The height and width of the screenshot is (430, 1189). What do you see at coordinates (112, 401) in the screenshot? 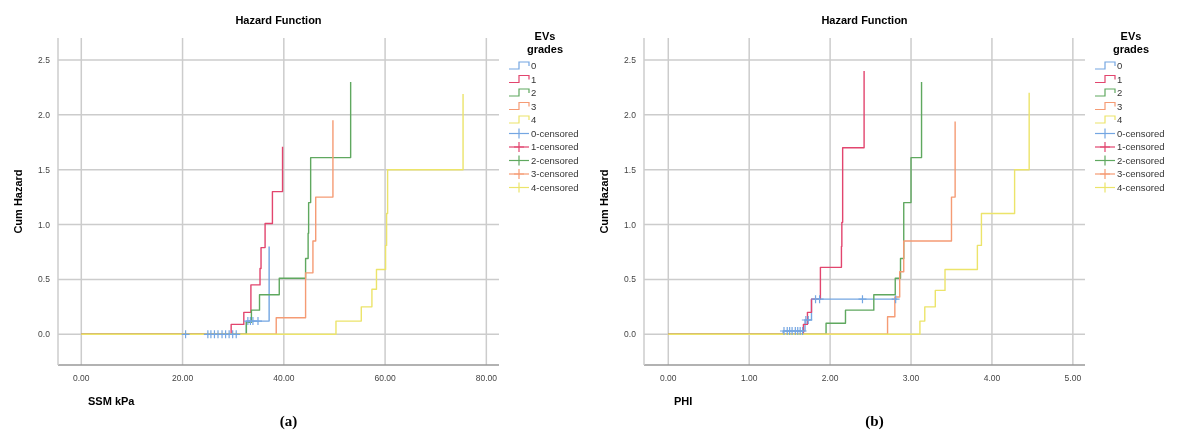
I see `x-axis-title: SSM kPa` at bounding box center [112, 401].